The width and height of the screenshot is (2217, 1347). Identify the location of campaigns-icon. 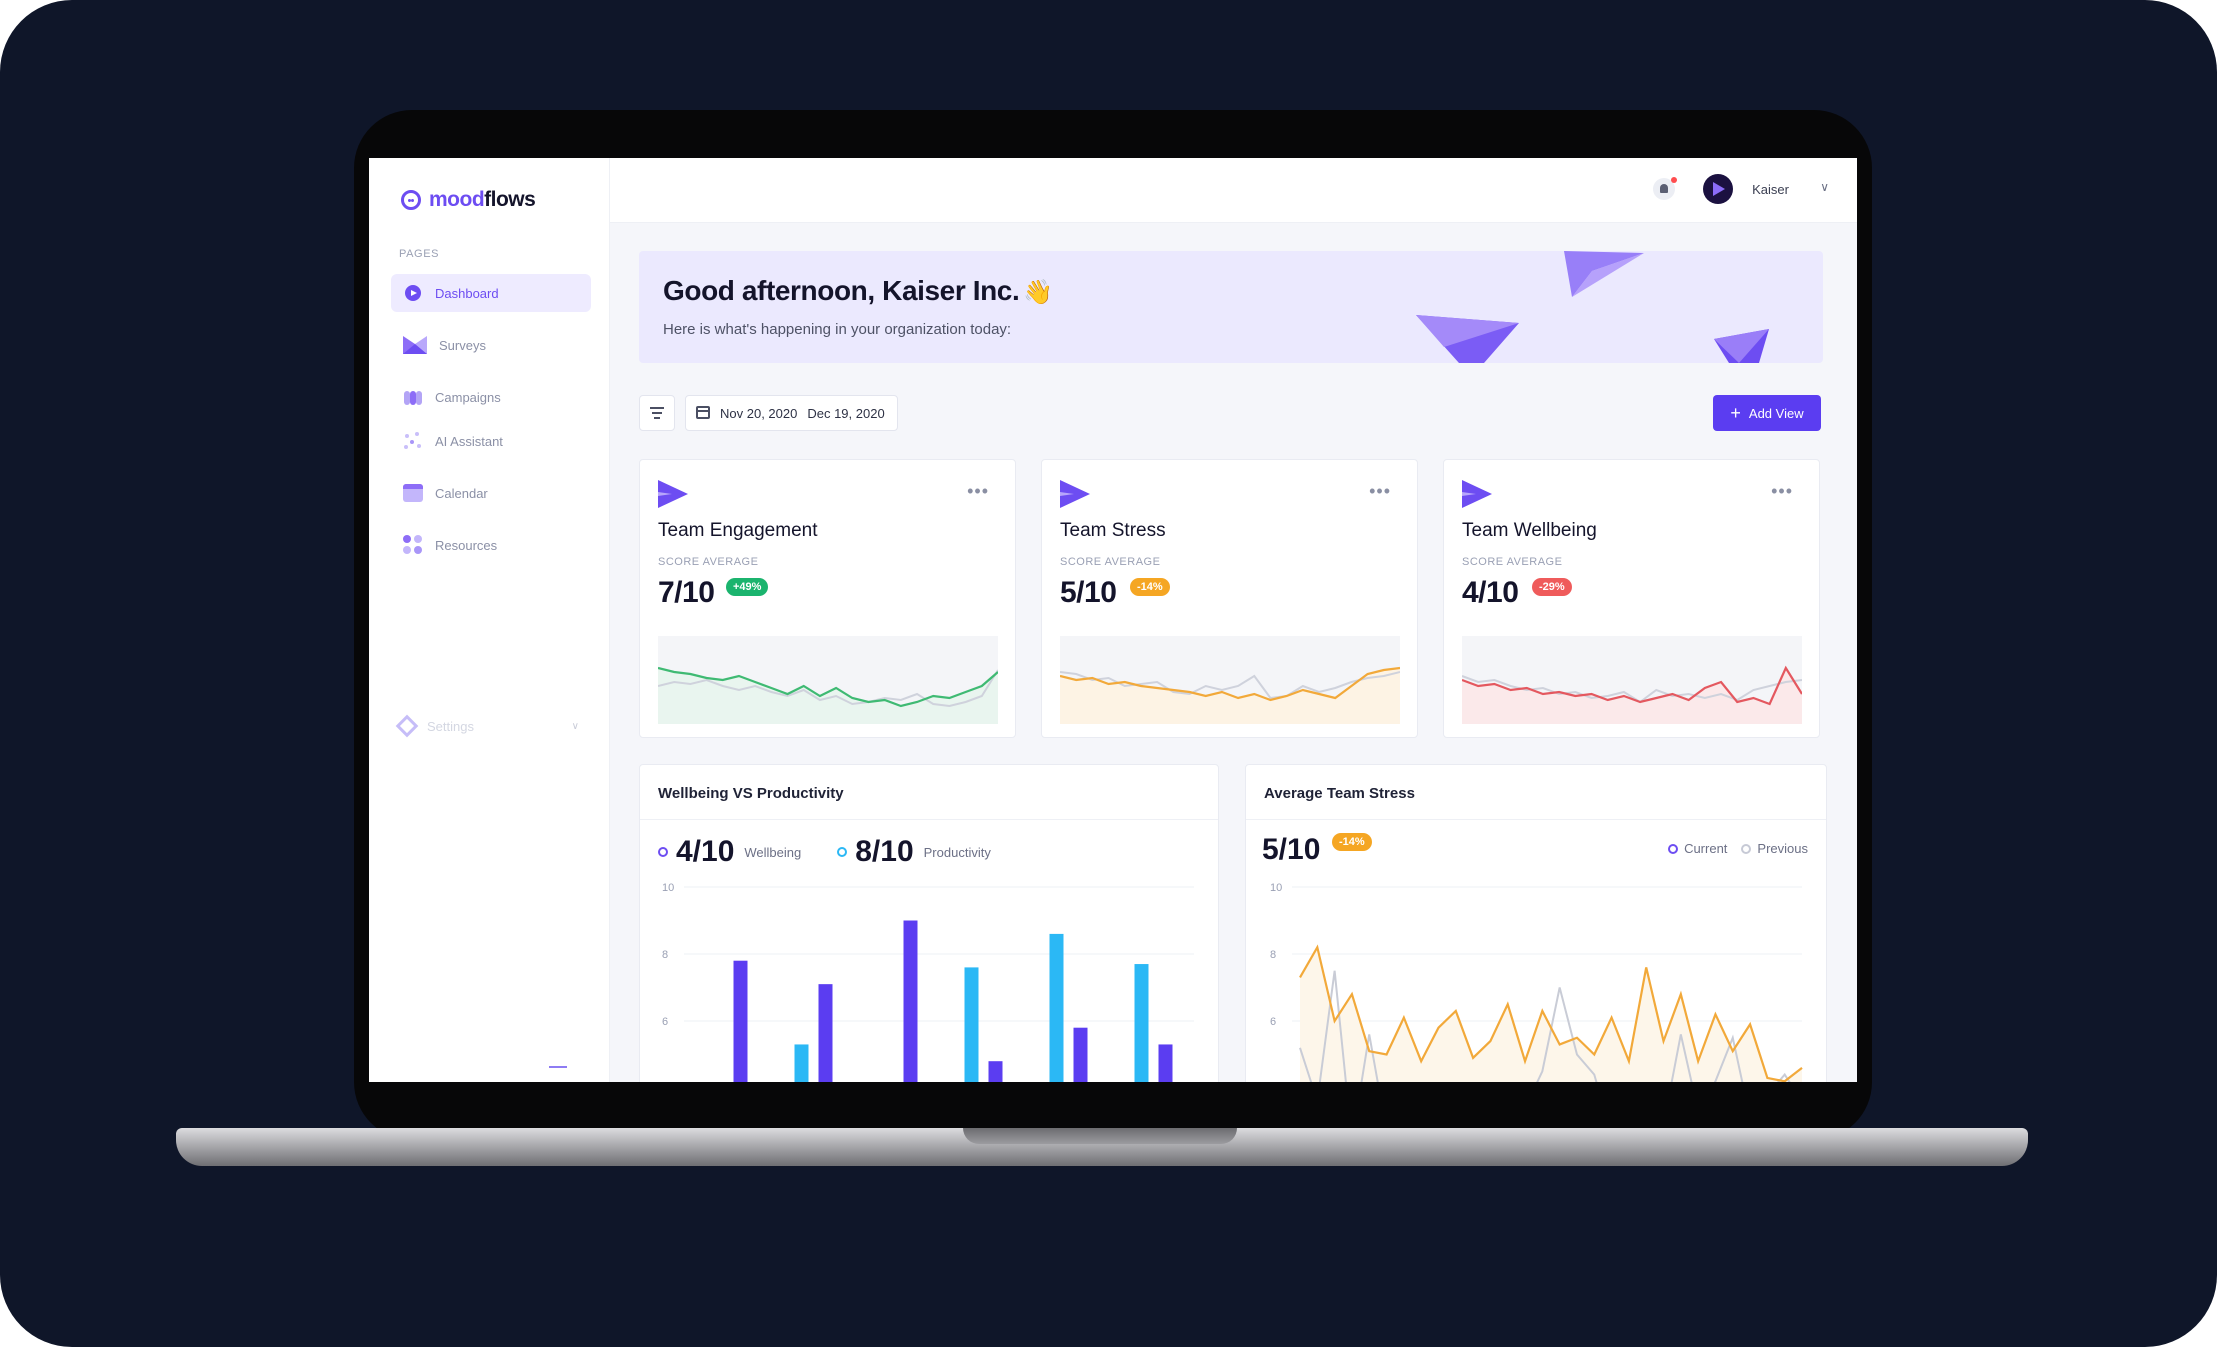
(413, 397).